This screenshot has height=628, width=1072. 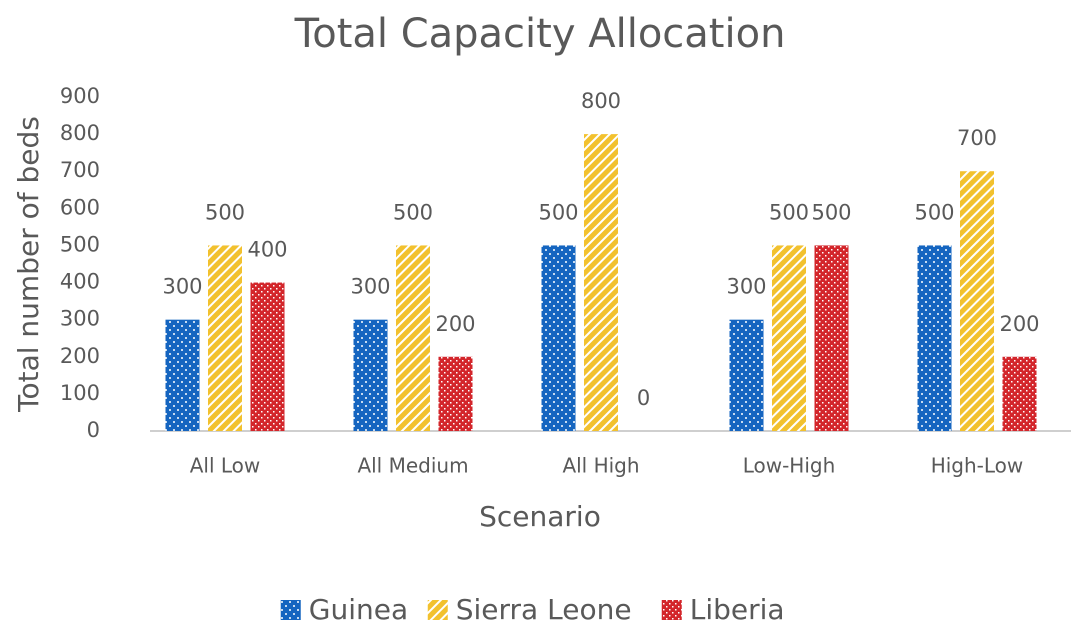 What do you see at coordinates (80, 393) in the screenshot?
I see `y-tick-label: 100` at bounding box center [80, 393].